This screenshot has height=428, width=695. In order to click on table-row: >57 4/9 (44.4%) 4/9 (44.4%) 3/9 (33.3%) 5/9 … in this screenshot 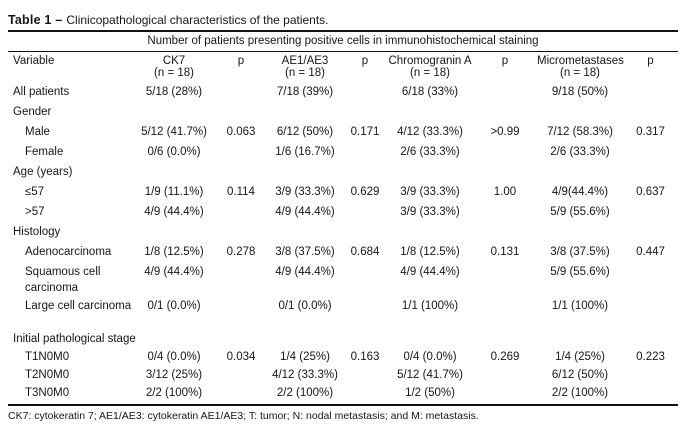, I will do `click(343, 212)`.